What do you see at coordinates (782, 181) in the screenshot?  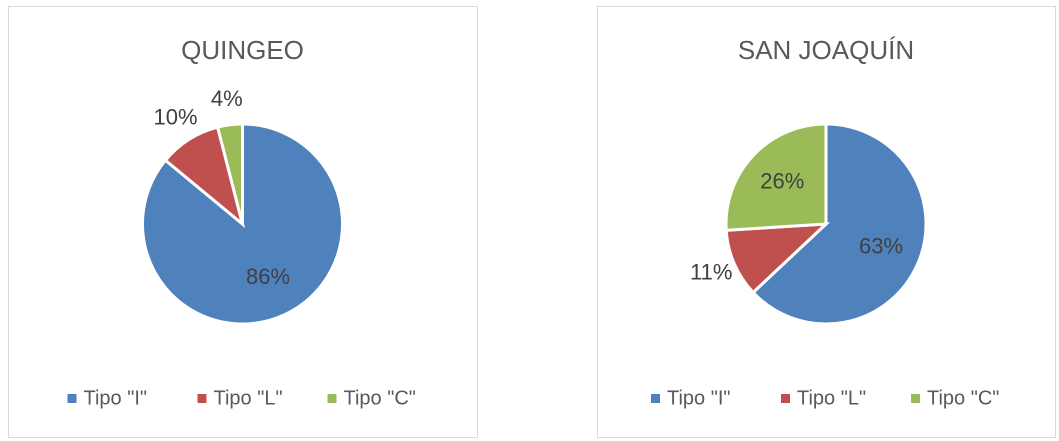 I see `data-label: 26%` at bounding box center [782, 181].